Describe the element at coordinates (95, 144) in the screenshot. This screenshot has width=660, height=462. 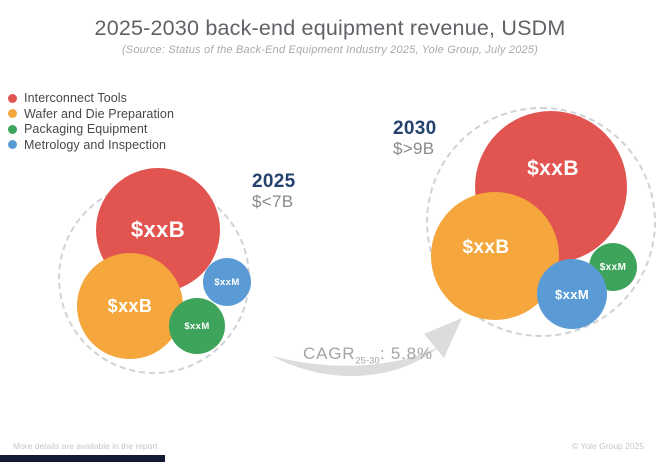
I see `legend-label: Metrology and Inspection` at that location.